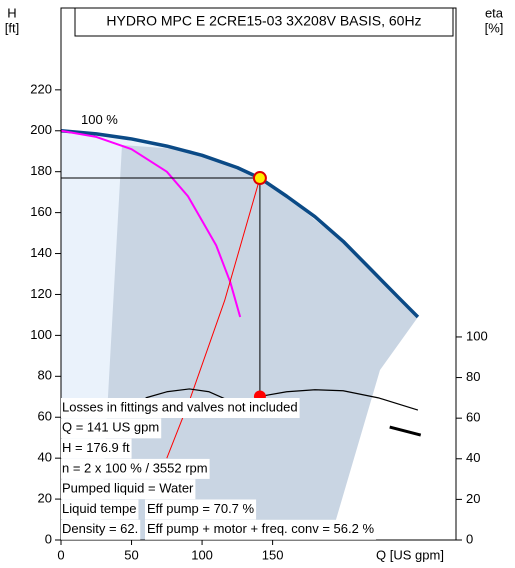  I want to click on title-box, so click(264, 22).